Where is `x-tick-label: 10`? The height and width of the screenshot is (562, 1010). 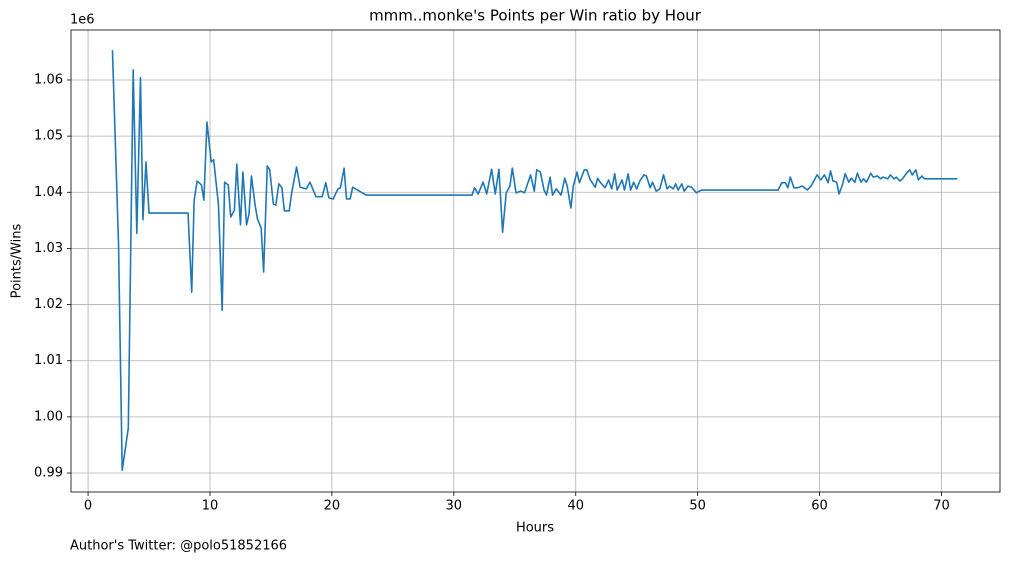
x-tick-label: 10 is located at coordinates (210, 506).